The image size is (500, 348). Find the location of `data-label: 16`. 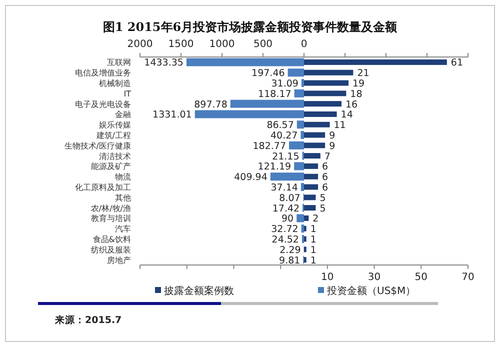

data-label: 16 is located at coordinates (351, 104).